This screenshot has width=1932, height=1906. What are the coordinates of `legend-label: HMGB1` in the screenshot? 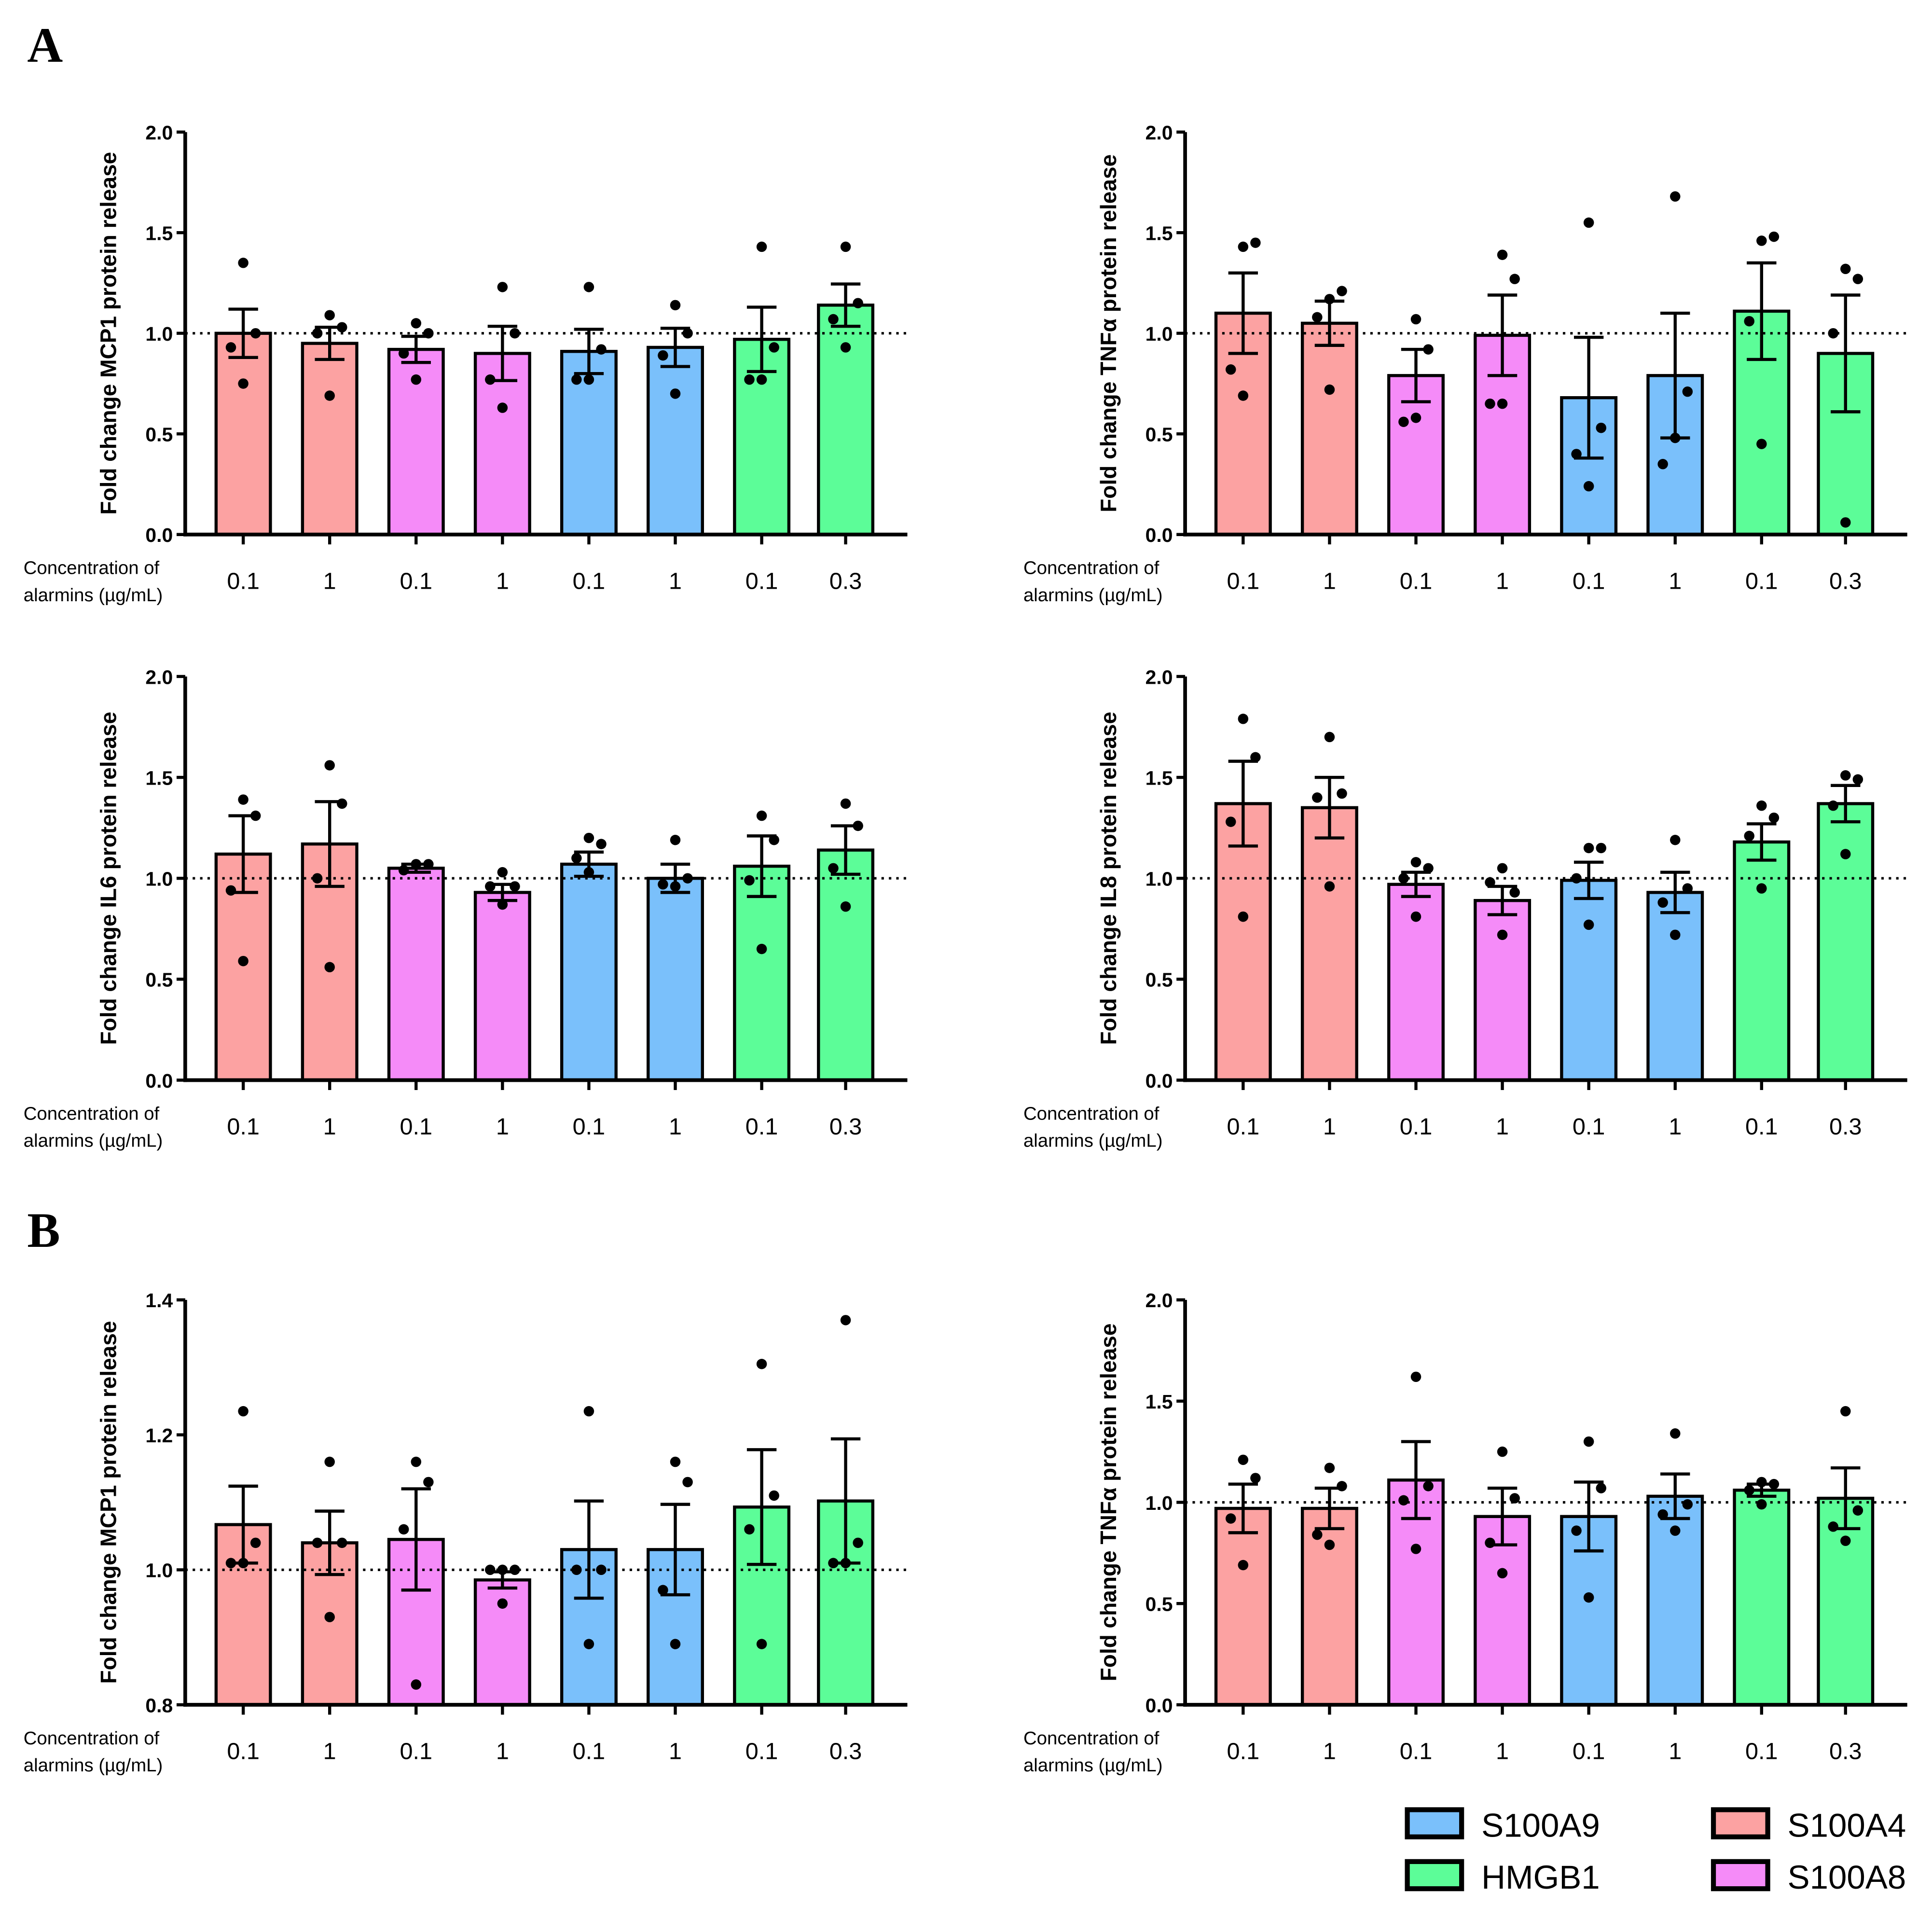 It's located at (1540, 1877).